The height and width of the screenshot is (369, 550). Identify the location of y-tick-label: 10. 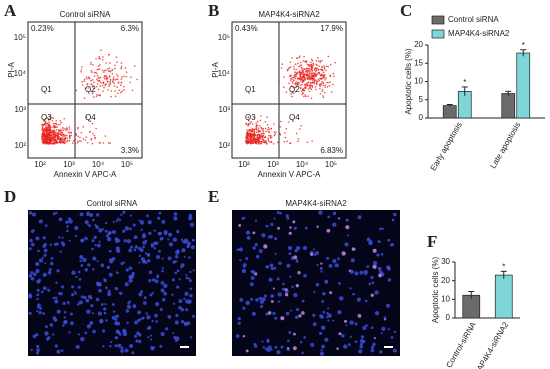
(445, 298).